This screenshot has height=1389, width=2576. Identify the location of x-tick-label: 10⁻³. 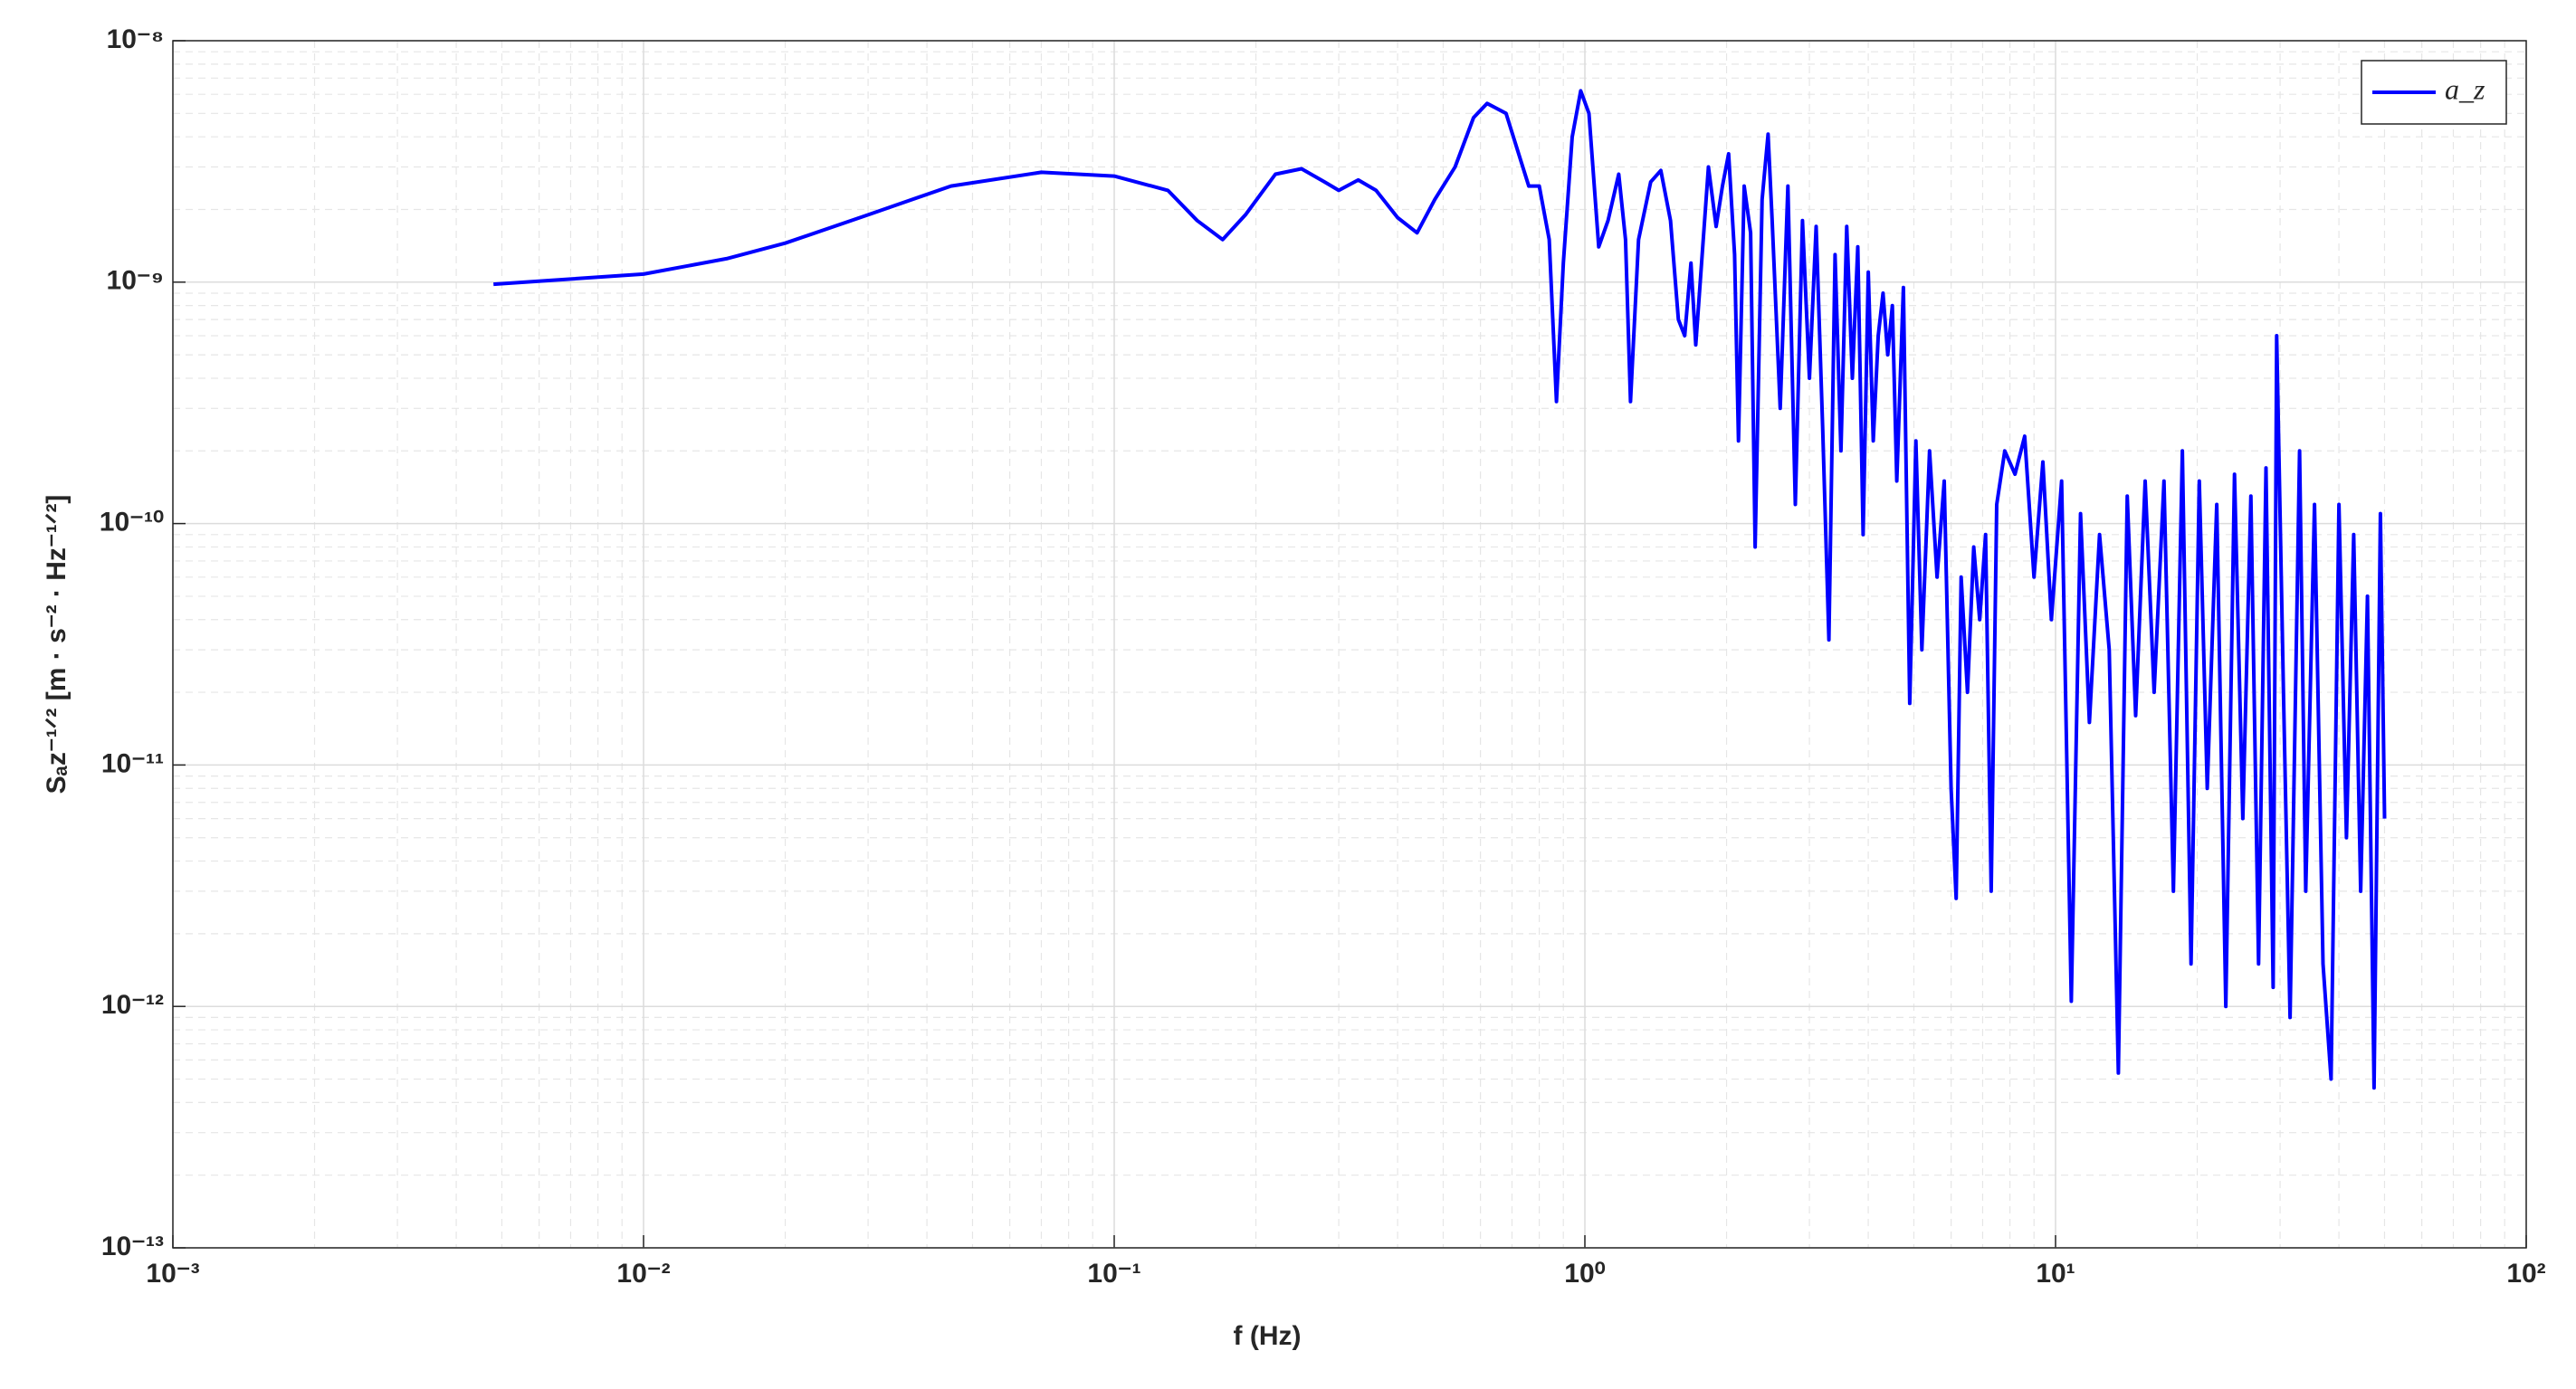
(173, 1274).